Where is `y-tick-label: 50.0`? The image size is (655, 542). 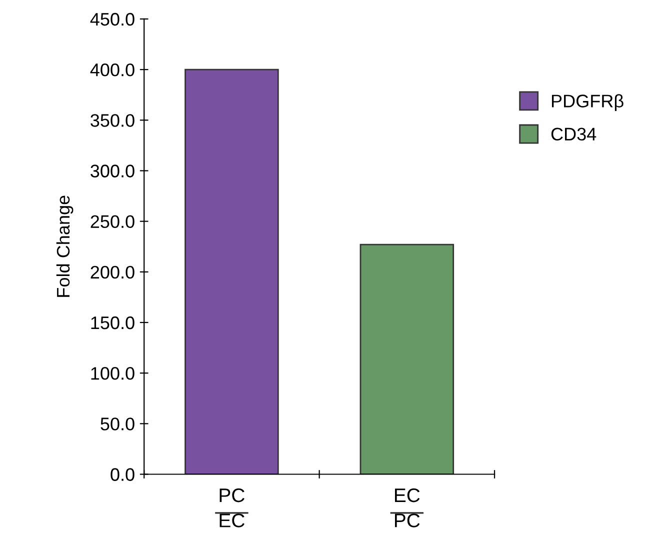
y-tick-label: 50.0 is located at coordinates (117, 424).